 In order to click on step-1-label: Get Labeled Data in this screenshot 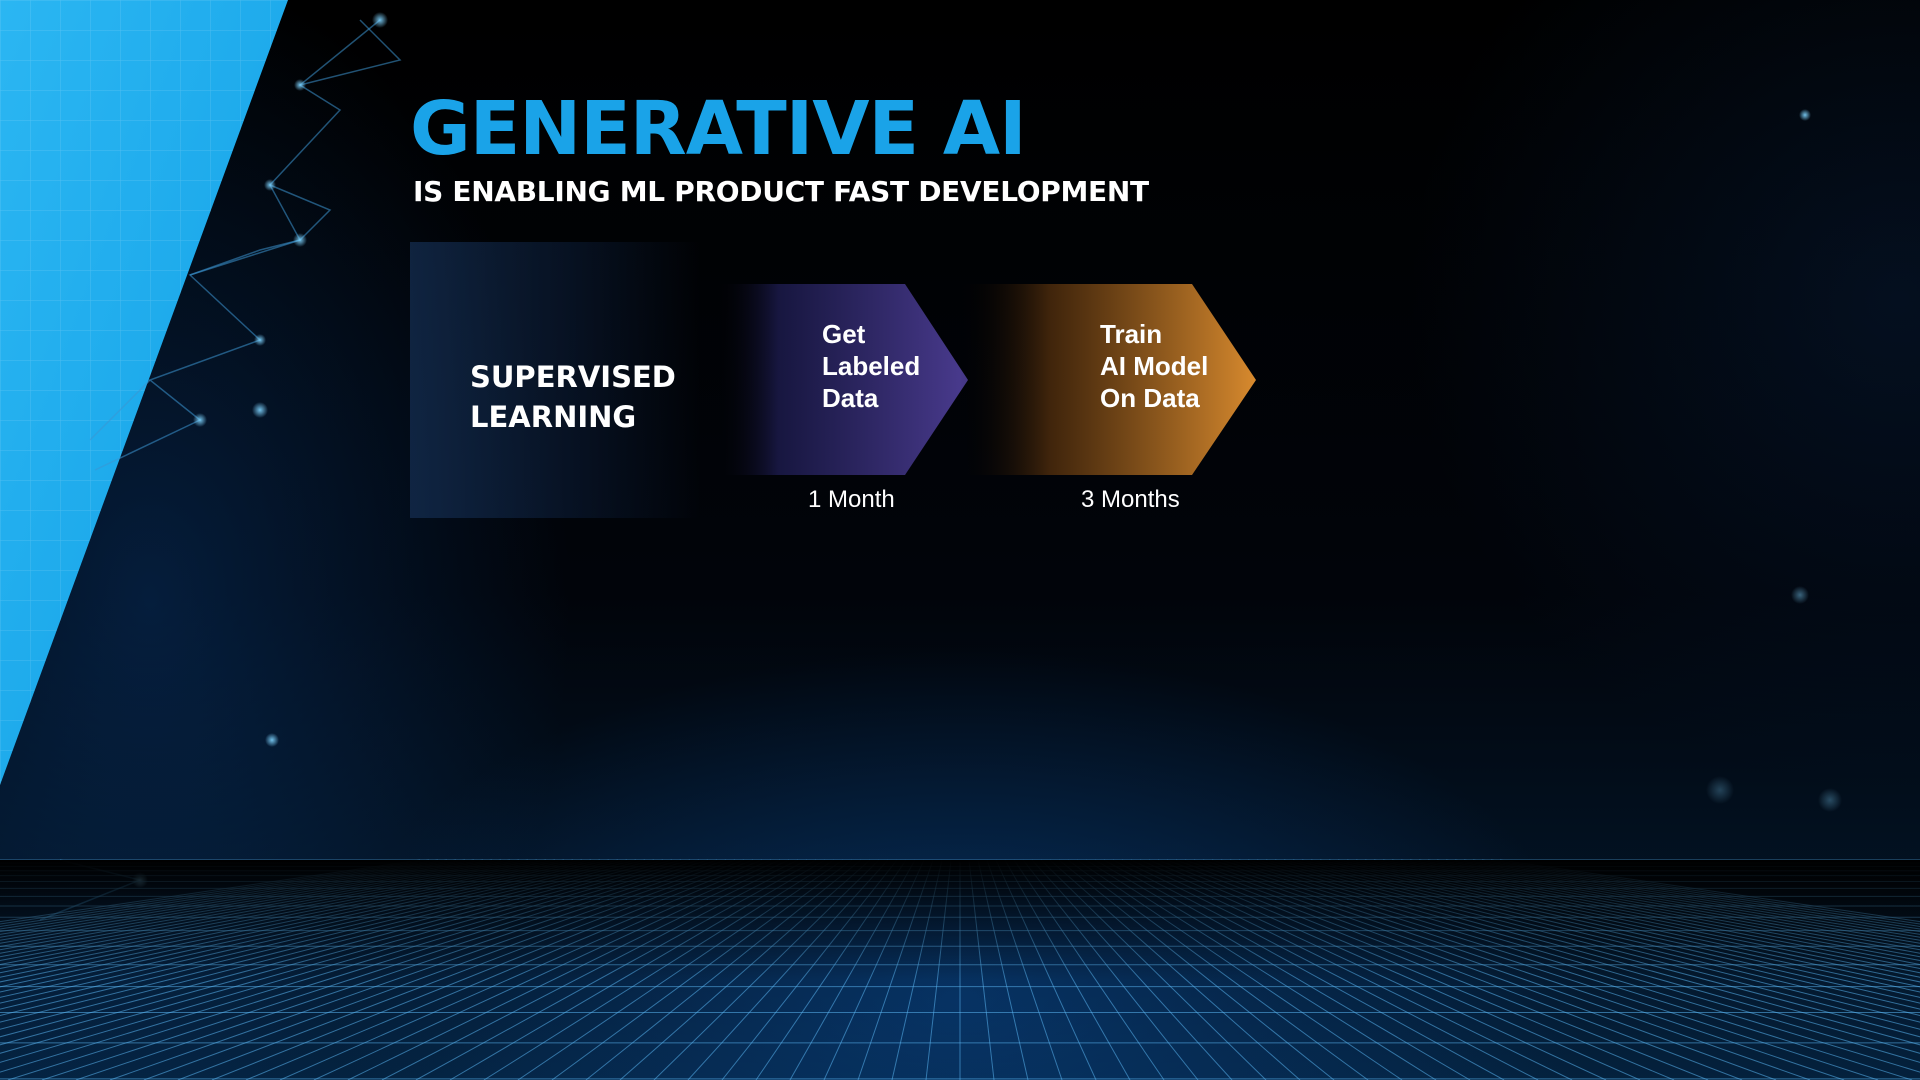, I will do `click(871, 366)`.